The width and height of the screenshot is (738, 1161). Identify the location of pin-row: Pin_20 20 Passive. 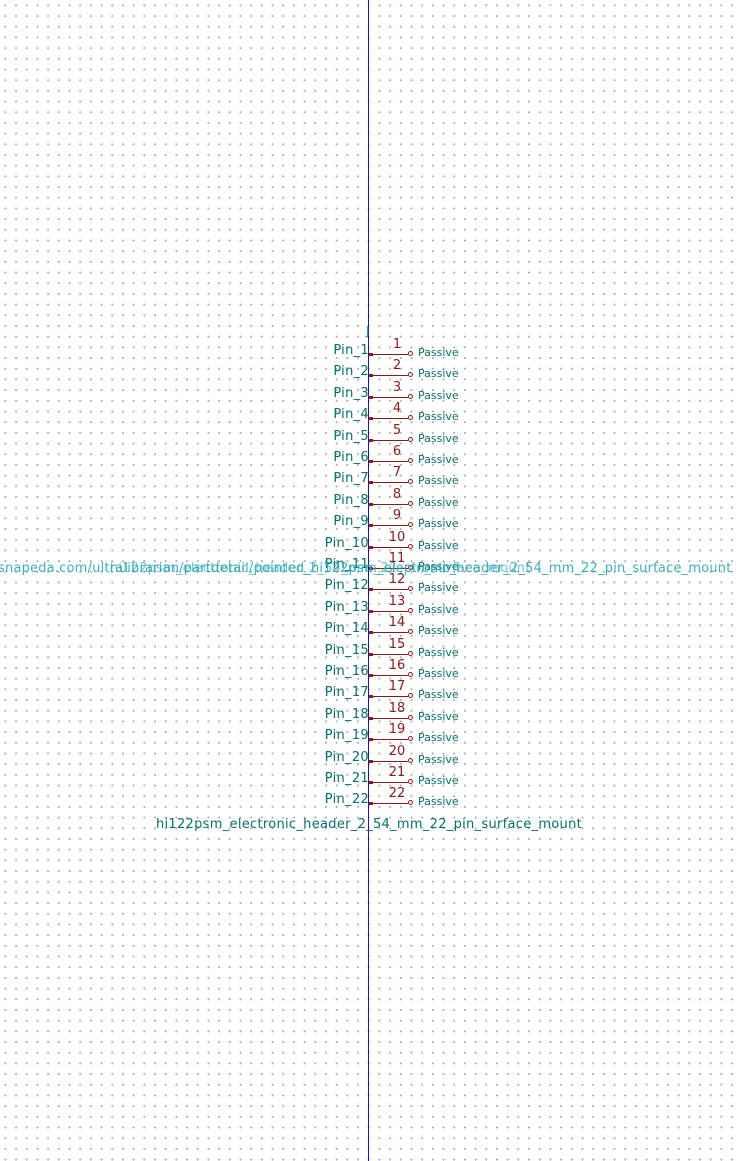
(369, 758).